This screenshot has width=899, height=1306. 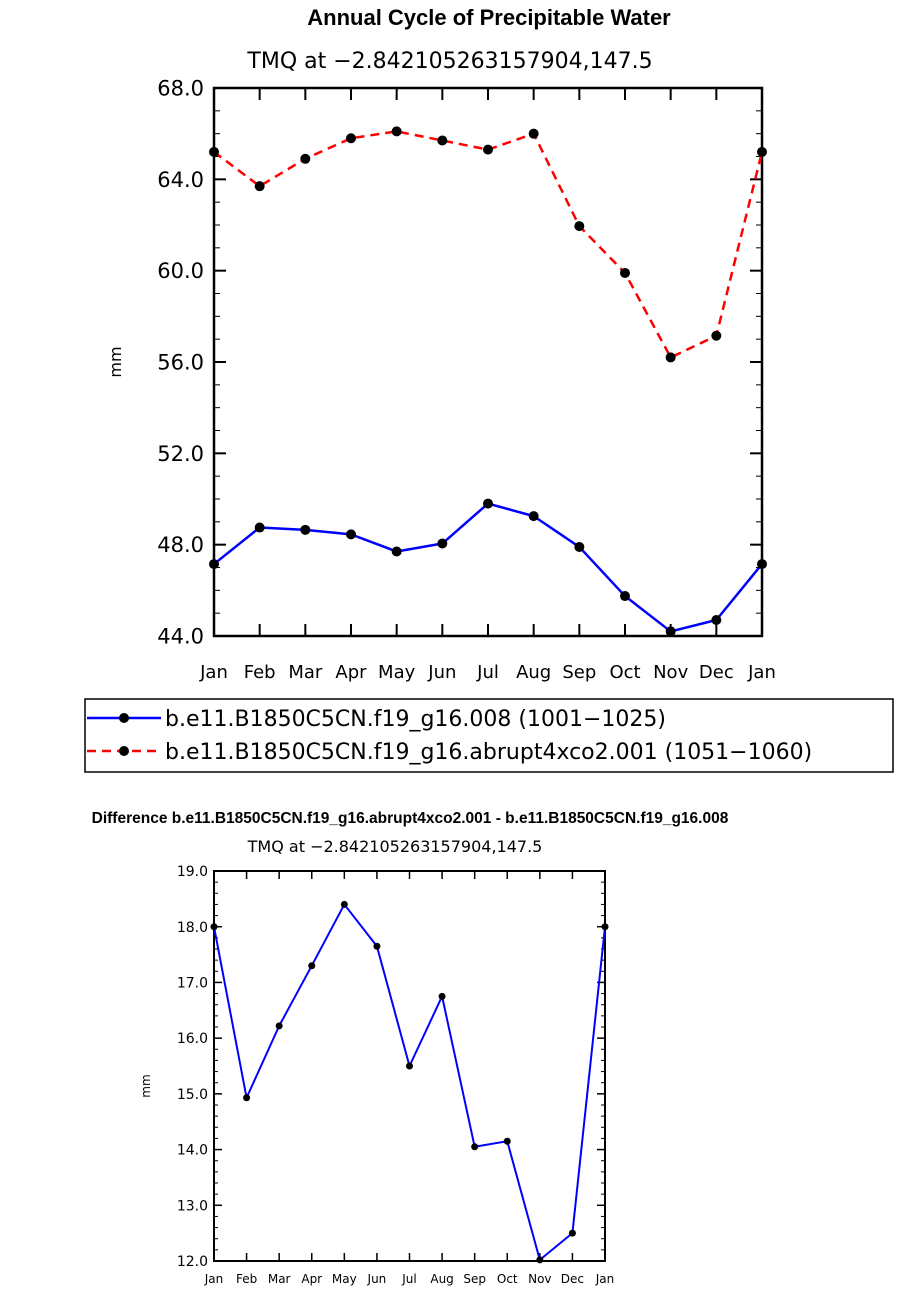 What do you see at coordinates (311, 1279) in the screenshot?
I see `chart2-xtick-label: Apr` at bounding box center [311, 1279].